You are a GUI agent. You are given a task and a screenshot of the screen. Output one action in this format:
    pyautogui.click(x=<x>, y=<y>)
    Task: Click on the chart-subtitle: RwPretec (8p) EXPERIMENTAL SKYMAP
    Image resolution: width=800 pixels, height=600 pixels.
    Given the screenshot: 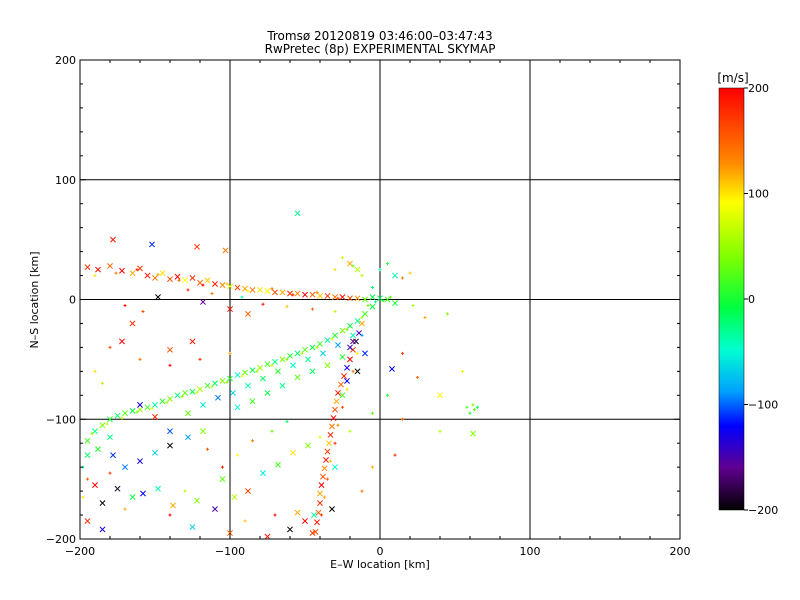 What is the action you would take?
    pyautogui.click(x=380, y=49)
    